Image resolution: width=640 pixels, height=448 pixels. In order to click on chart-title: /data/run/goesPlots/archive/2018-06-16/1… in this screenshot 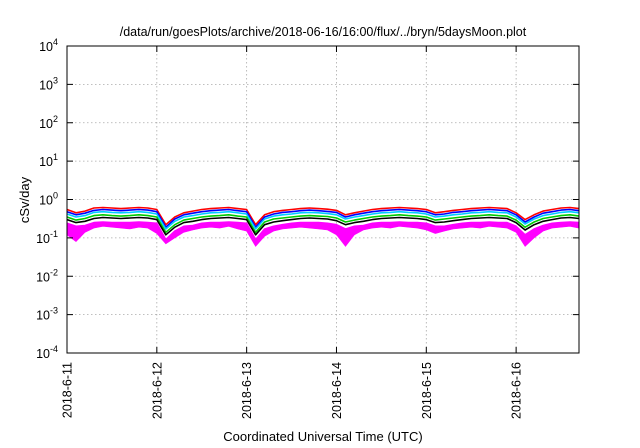, I will do `click(323, 32)`.